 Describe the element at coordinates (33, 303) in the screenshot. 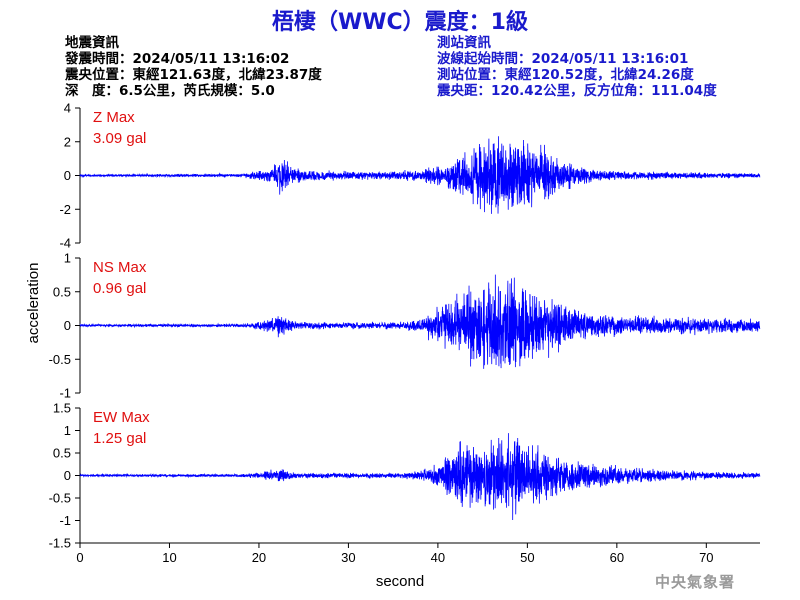

I see `y-axis-label: acceleration` at that location.